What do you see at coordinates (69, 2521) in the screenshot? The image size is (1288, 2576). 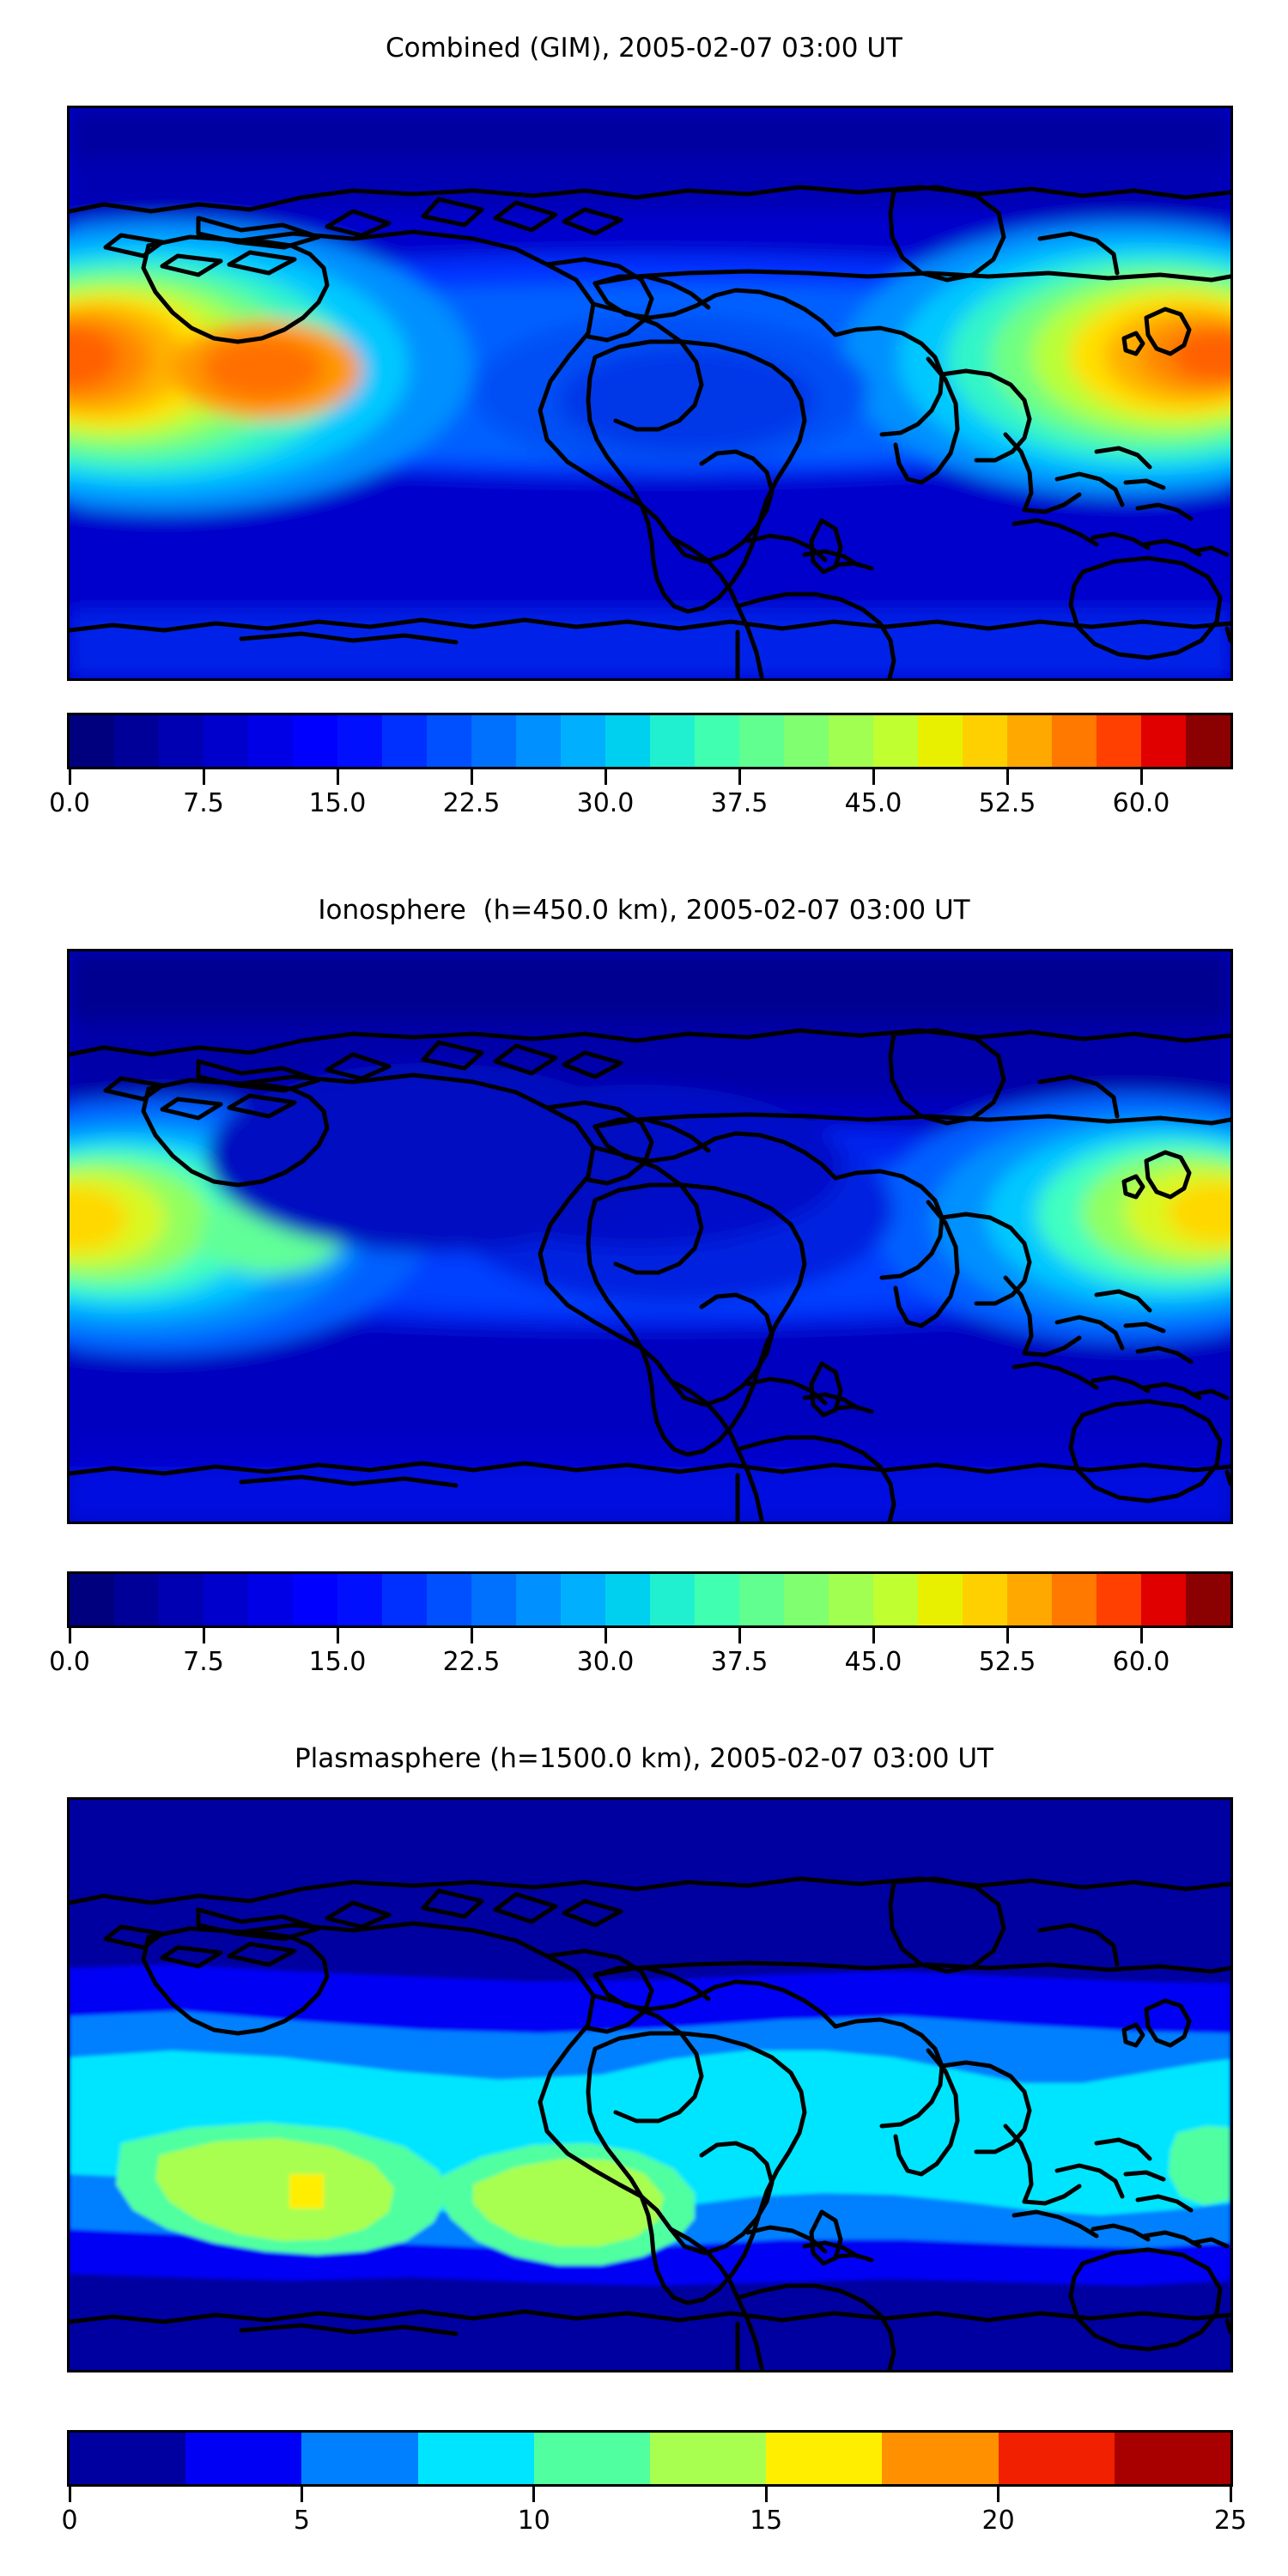 I see `colorbar-tick-label: 0` at bounding box center [69, 2521].